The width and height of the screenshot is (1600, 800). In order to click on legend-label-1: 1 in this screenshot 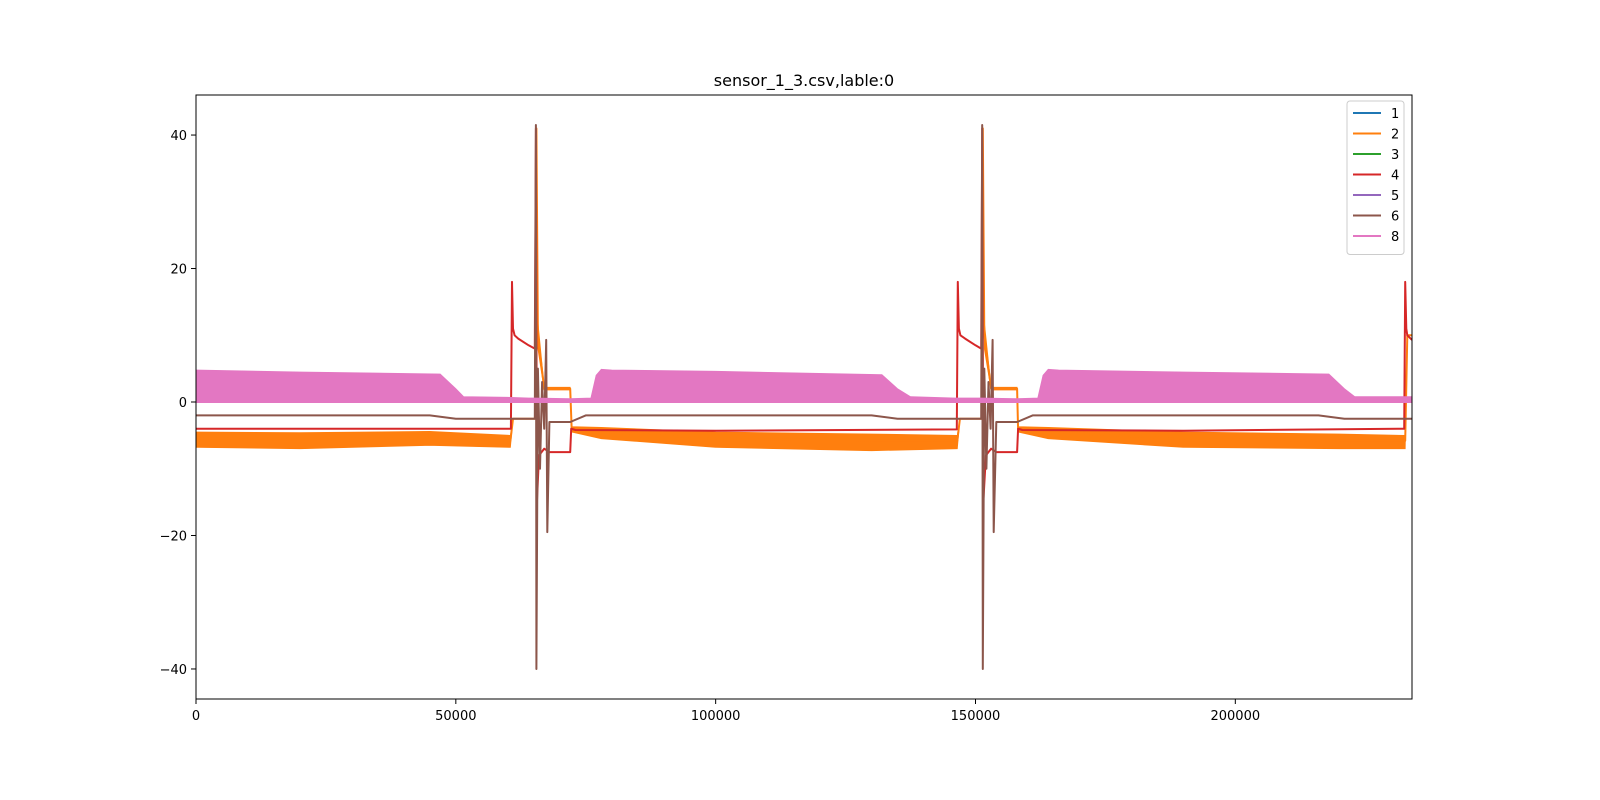, I will do `click(1395, 114)`.